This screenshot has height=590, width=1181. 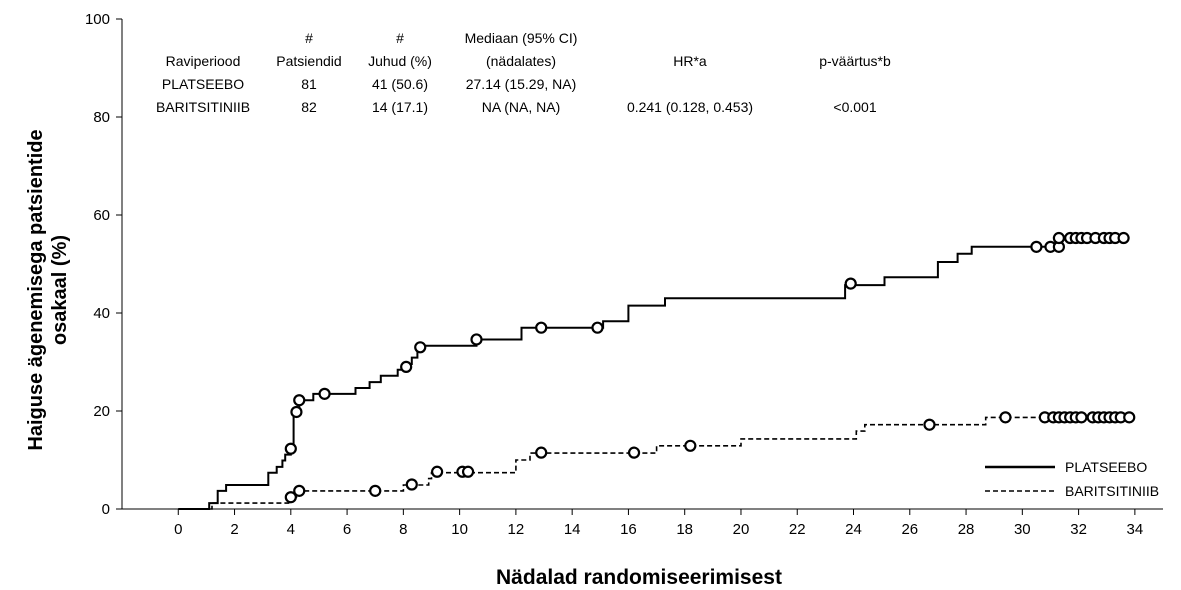 What do you see at coordinates (516, 529) in the screenshot?
I see `x-tick-label: 12` at bounding box center [516, 529].